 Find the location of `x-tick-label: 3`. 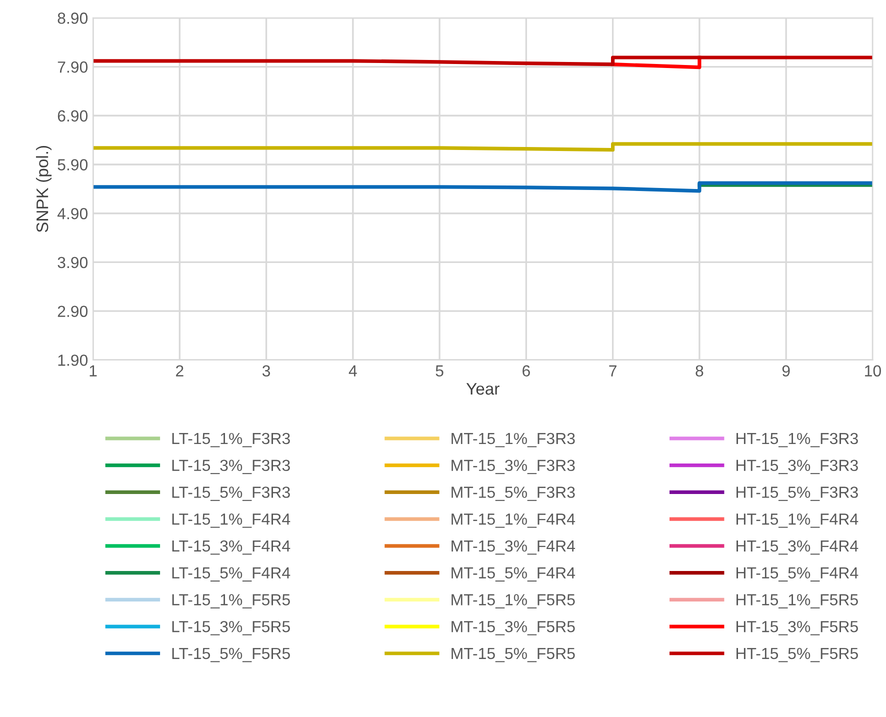

x-tick-label: 3 is located at coordinates (266, 371).